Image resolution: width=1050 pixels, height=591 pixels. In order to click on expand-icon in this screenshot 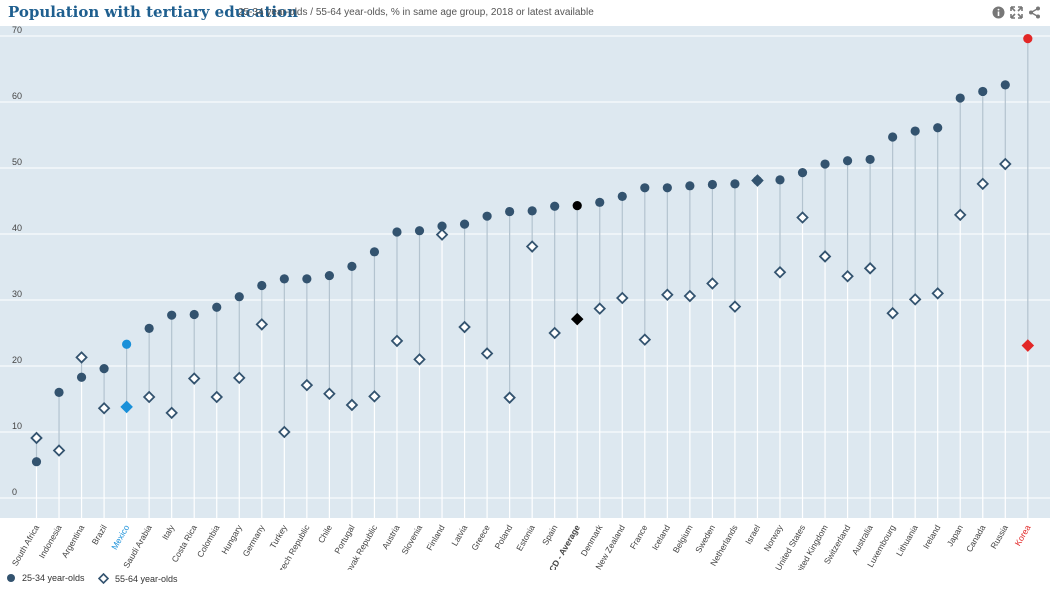, I will do `click(1016, 12)`.